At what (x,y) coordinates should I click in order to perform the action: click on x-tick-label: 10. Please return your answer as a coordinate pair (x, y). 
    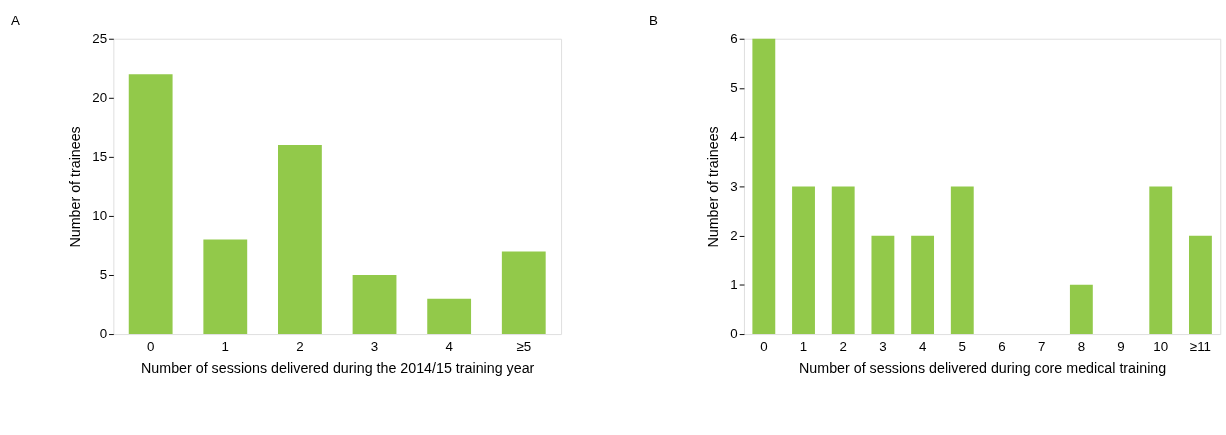
    Looking at the image, I should click on (1161, 346).